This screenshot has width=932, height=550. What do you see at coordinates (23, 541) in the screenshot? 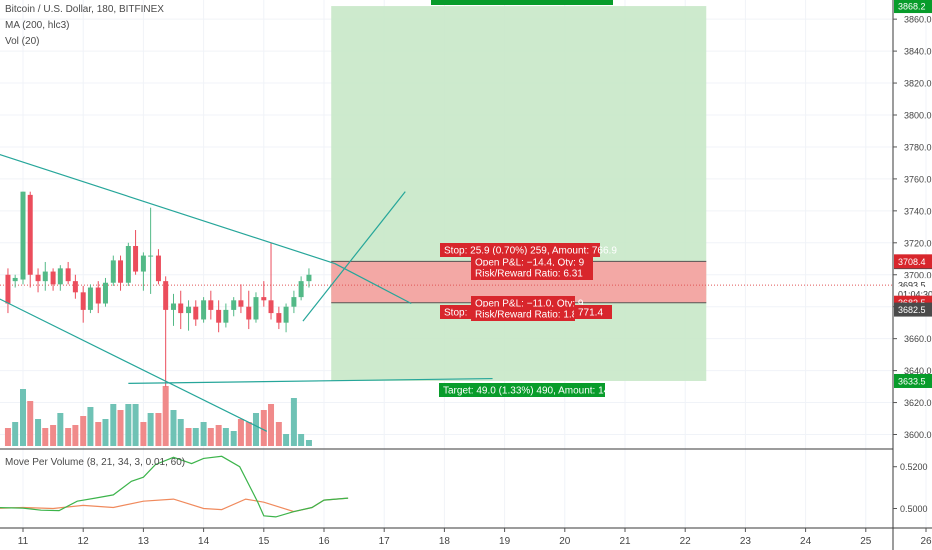
I see `time-tick-label: 11` at bounding box center [23, 541].